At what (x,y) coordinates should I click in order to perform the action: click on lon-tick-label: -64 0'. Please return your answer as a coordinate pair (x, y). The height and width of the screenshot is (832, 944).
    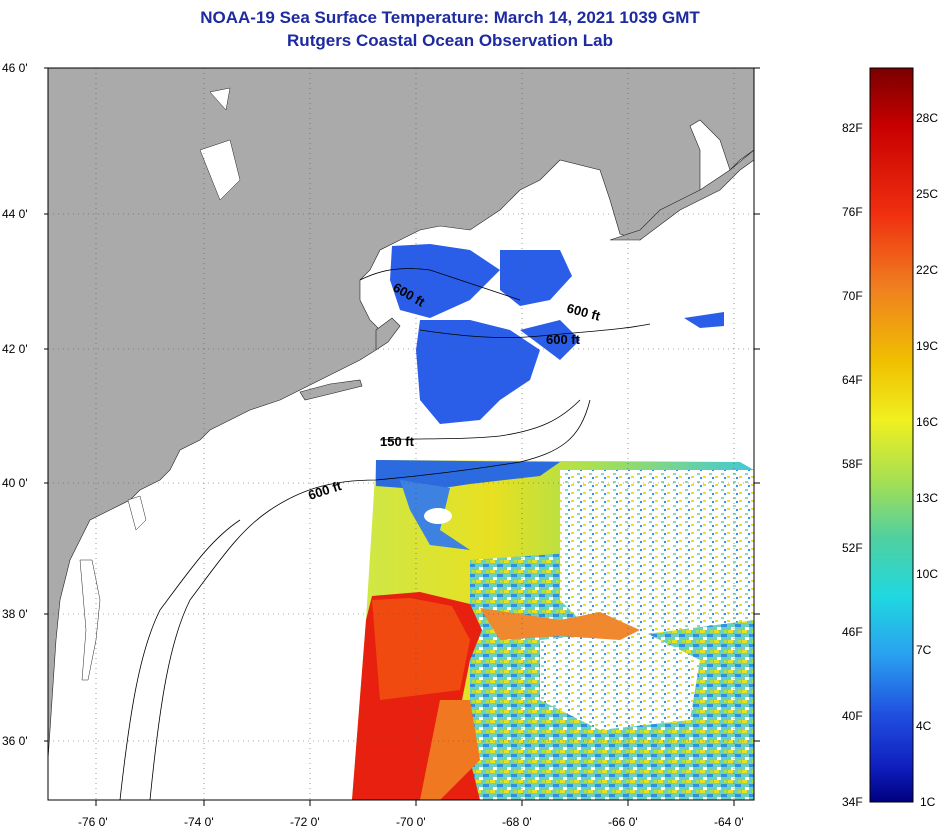
    Looking at the image, I should click on (729, 822).